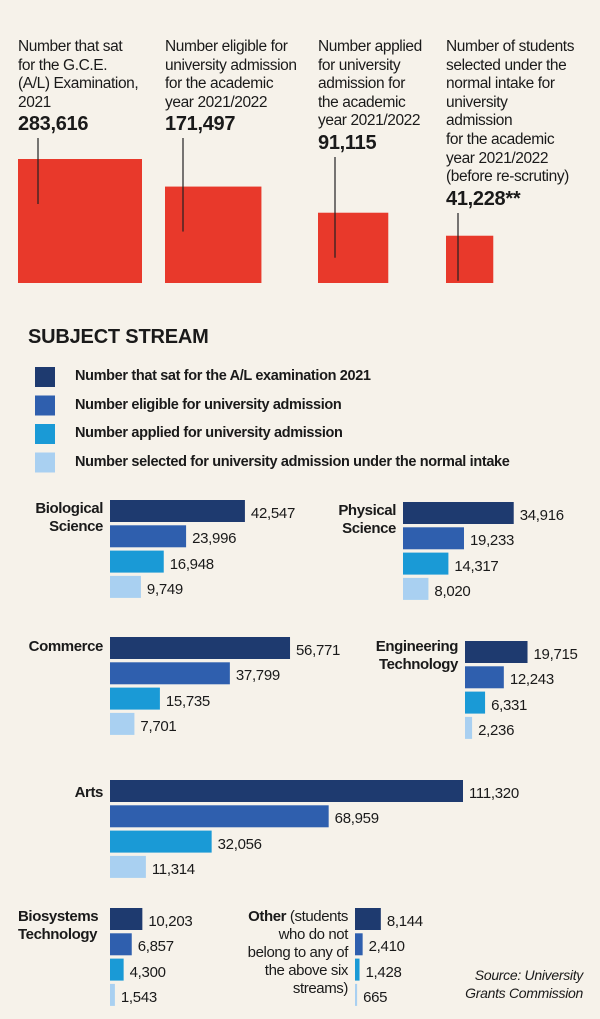 This screenshot has height=1019, width=600. What do you see at coordinates (356, 819) in the screenshot?
I see `value-label: 68,959` at bounding box center [356, 819].